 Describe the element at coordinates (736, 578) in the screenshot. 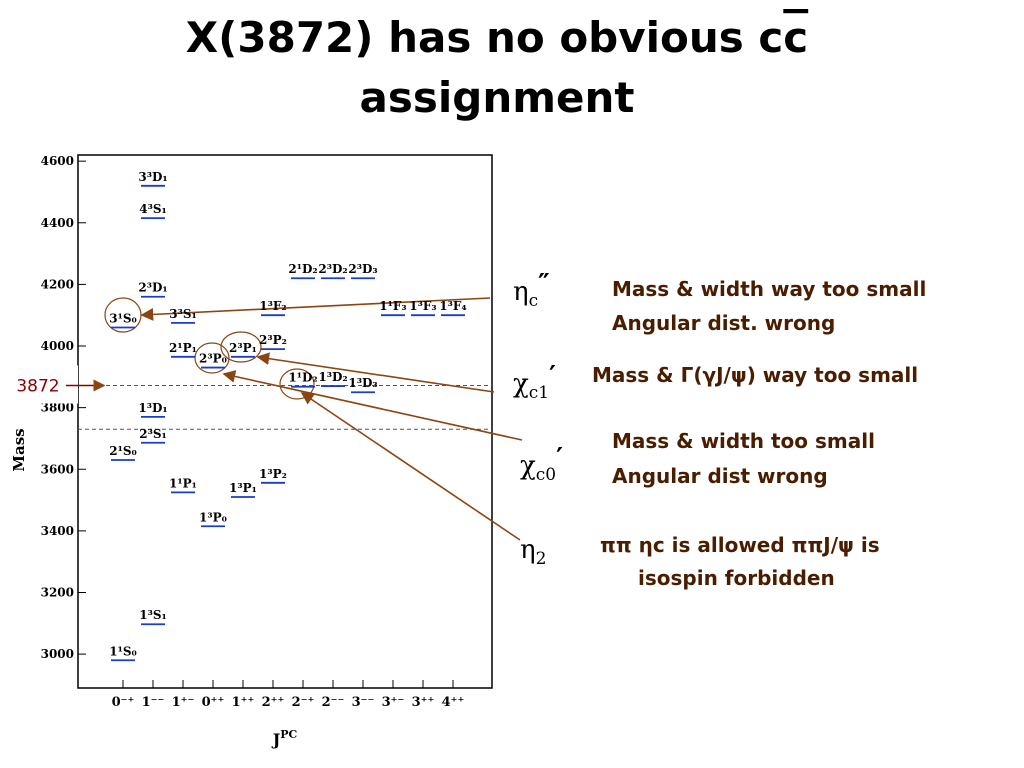

I see `note-line: isospin forbidden` at that location.